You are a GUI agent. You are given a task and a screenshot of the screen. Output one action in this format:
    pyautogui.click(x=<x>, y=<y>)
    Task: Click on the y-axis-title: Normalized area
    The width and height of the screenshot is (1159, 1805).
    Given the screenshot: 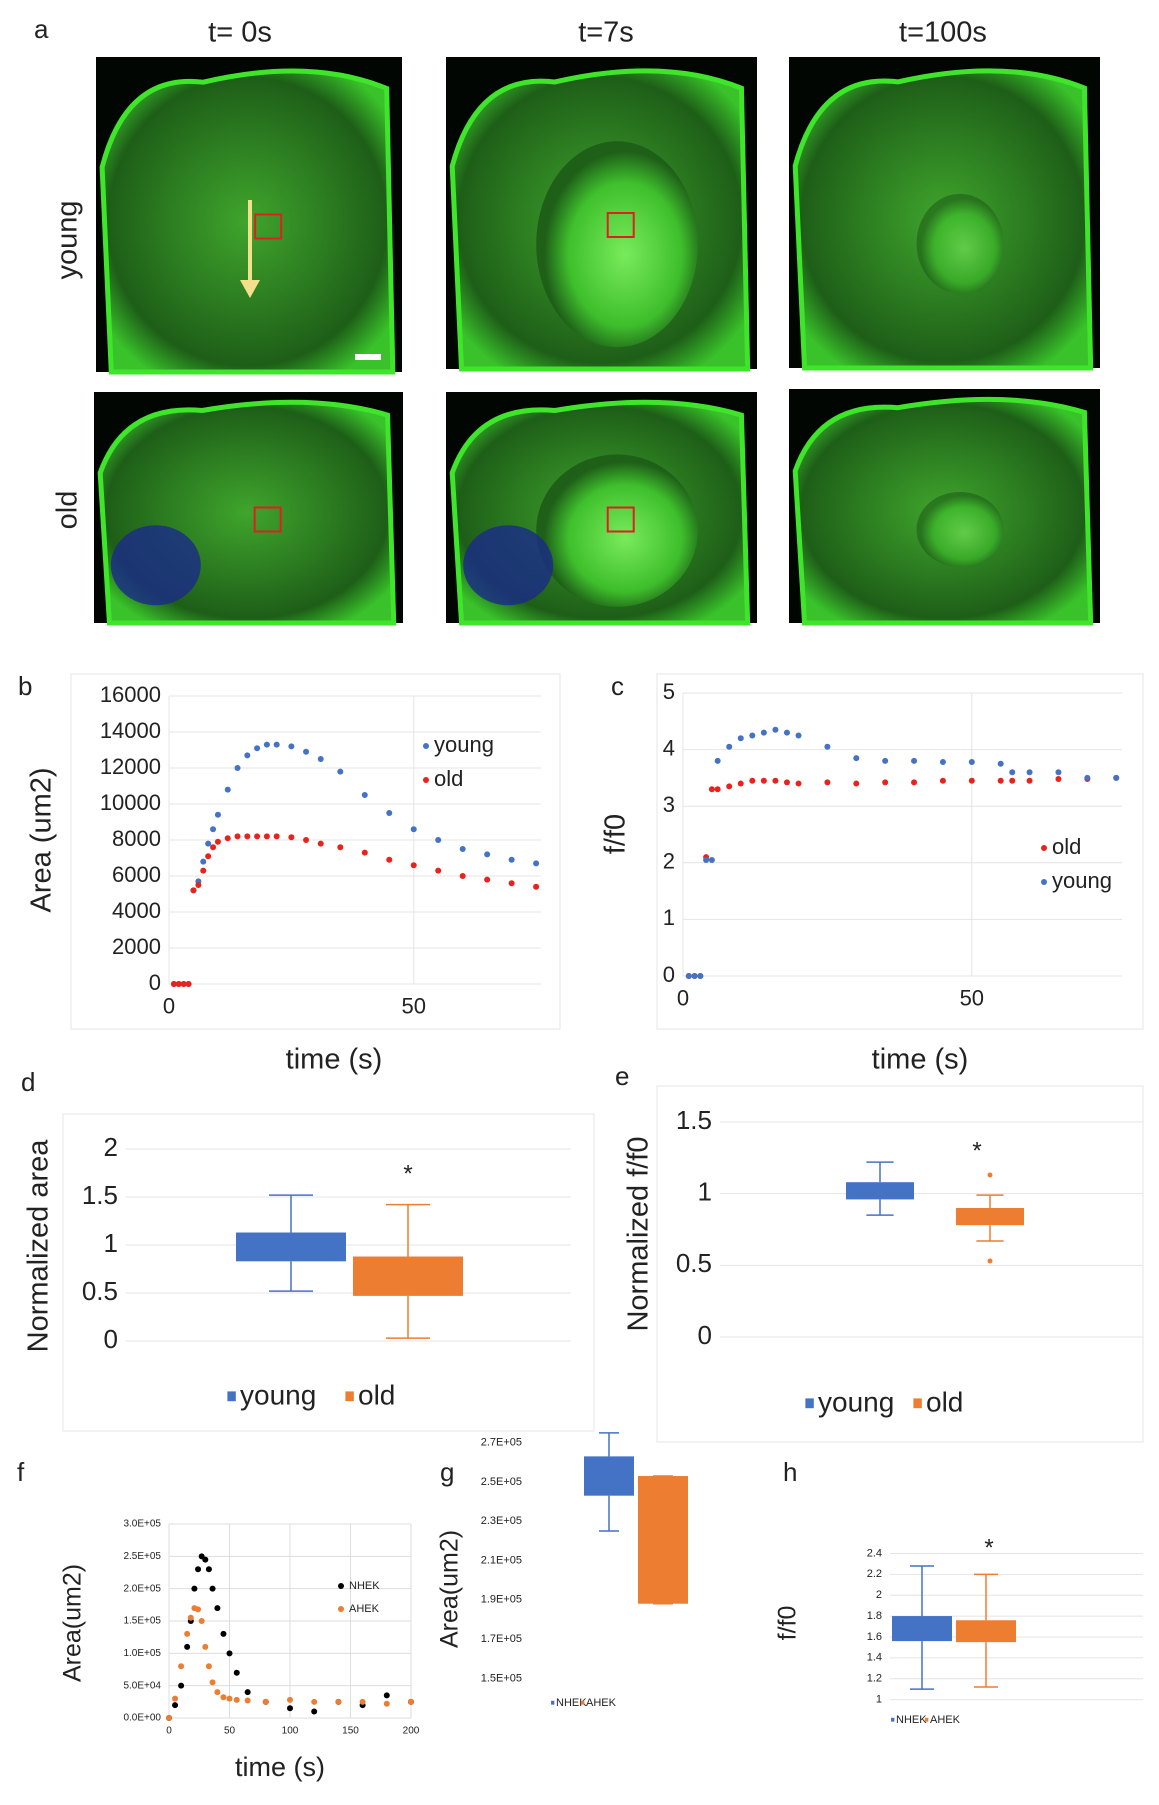 What is the action you would take?
    pyautogui.click(x=39, y=1246)
    